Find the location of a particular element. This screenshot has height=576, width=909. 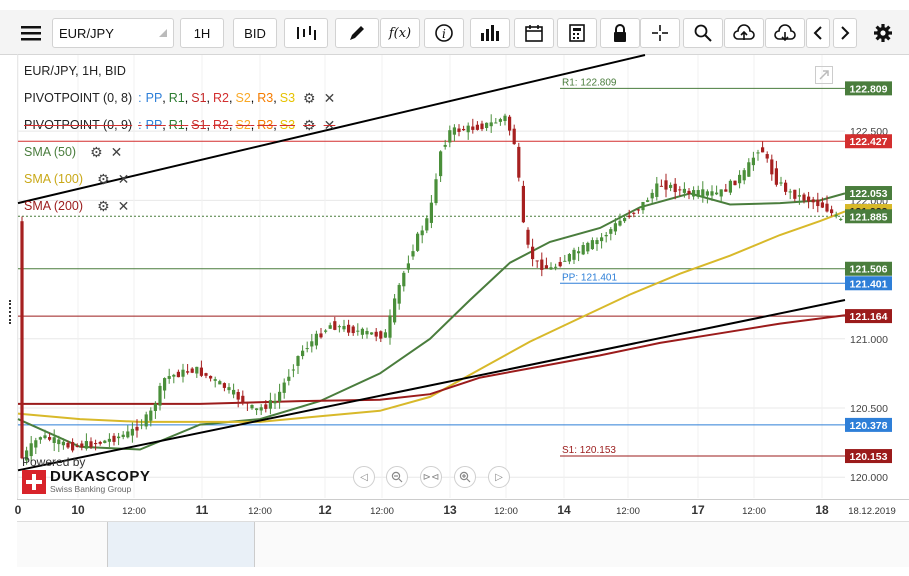

lock-button is located at coordinates (620, 33).